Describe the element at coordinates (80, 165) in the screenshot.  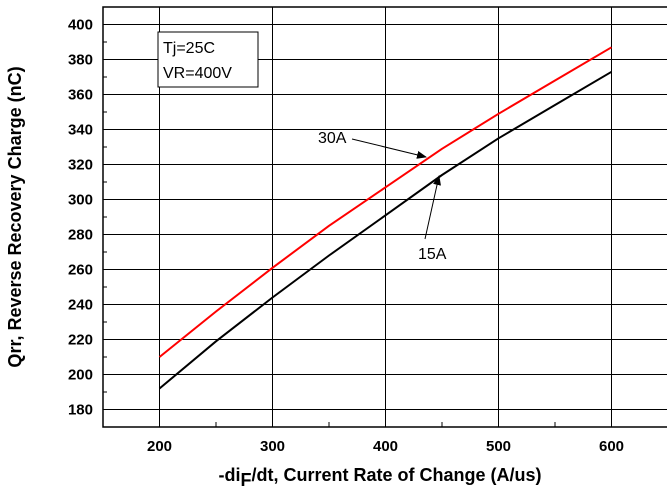
I see `y-tick-label-320: 320` at that location.